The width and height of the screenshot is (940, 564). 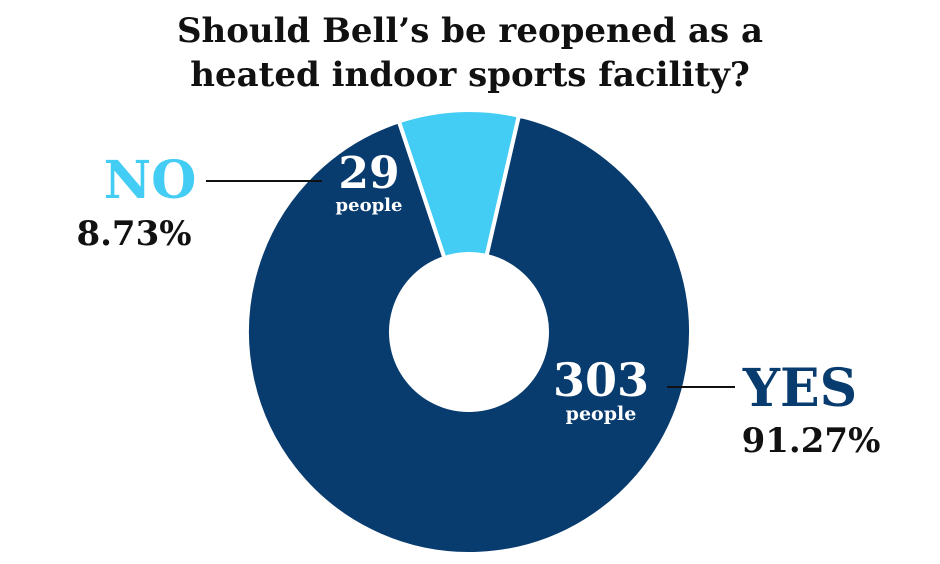 What do you see at coordinates (470, 75) in the screenshot?
I see `chart-title-line-2: heated indoor sports facility?` at bounding box center [470, 75].